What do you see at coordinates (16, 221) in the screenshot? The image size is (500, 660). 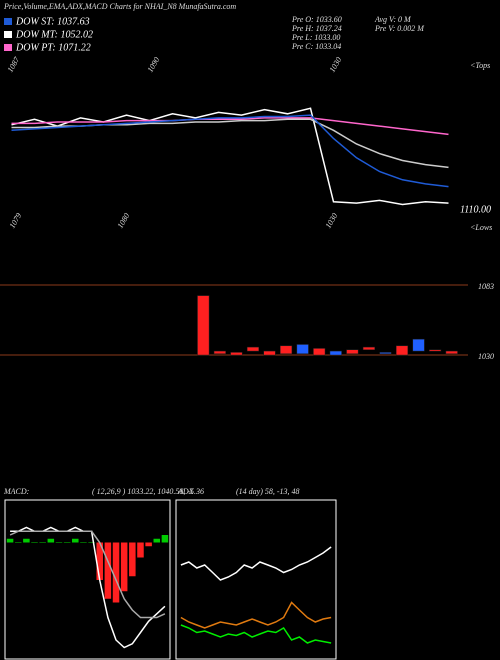 I see `low-label: 1079` at bounding box center [16, 221].